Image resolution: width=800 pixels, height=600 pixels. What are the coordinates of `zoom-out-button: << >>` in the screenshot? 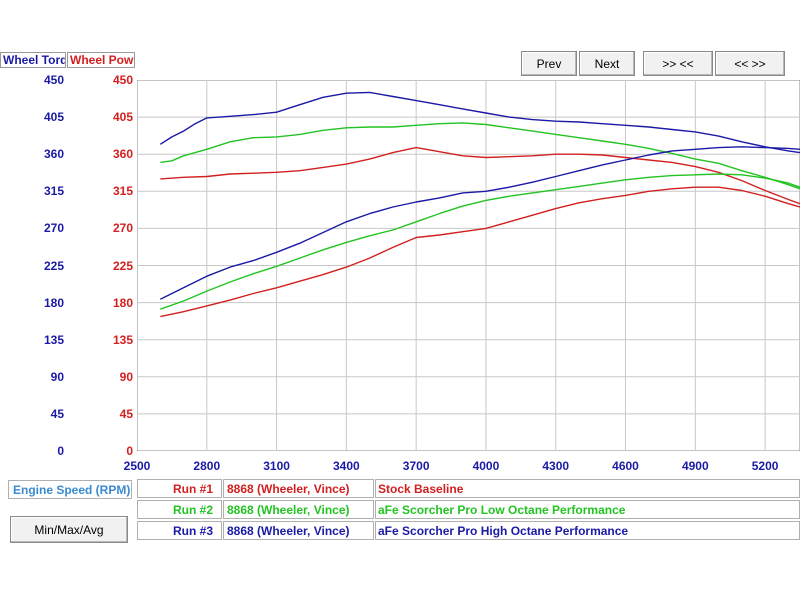 It's located at (750, 63).